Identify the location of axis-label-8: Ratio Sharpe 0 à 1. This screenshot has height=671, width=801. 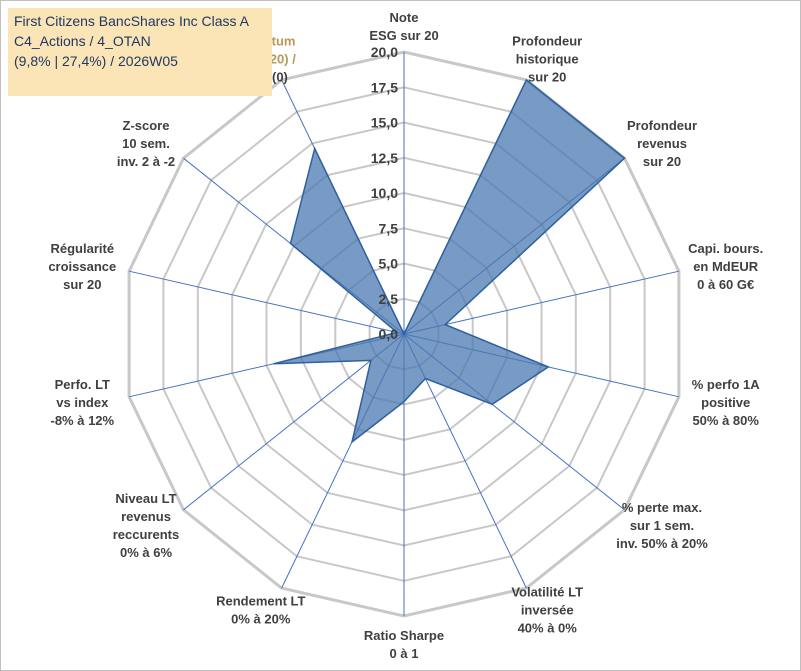
(404, 644).